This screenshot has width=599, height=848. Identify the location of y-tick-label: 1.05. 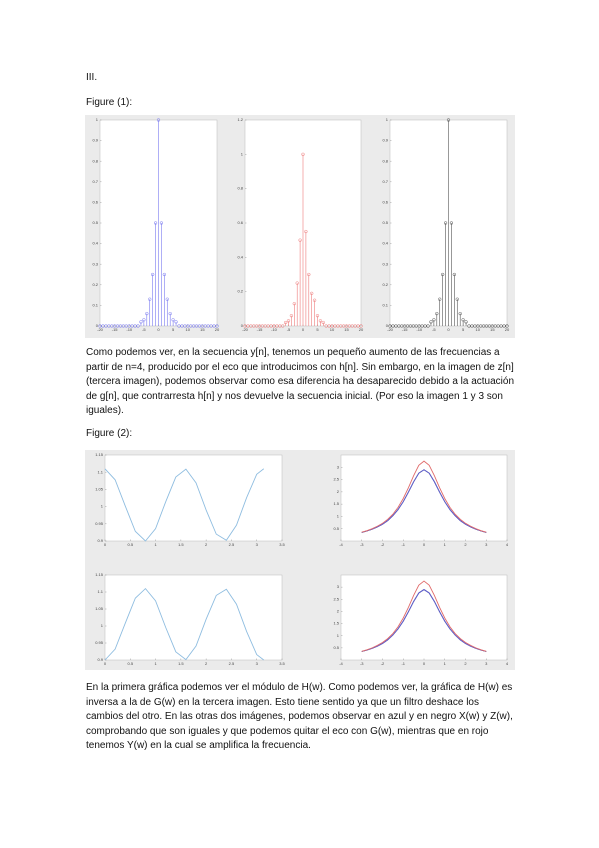
(99, 608).